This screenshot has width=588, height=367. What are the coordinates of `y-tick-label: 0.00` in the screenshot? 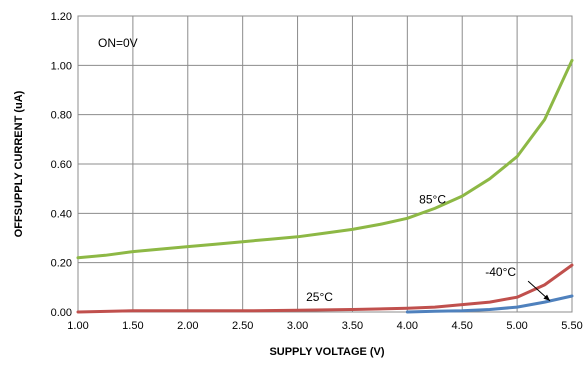 It's located at (61, 313).